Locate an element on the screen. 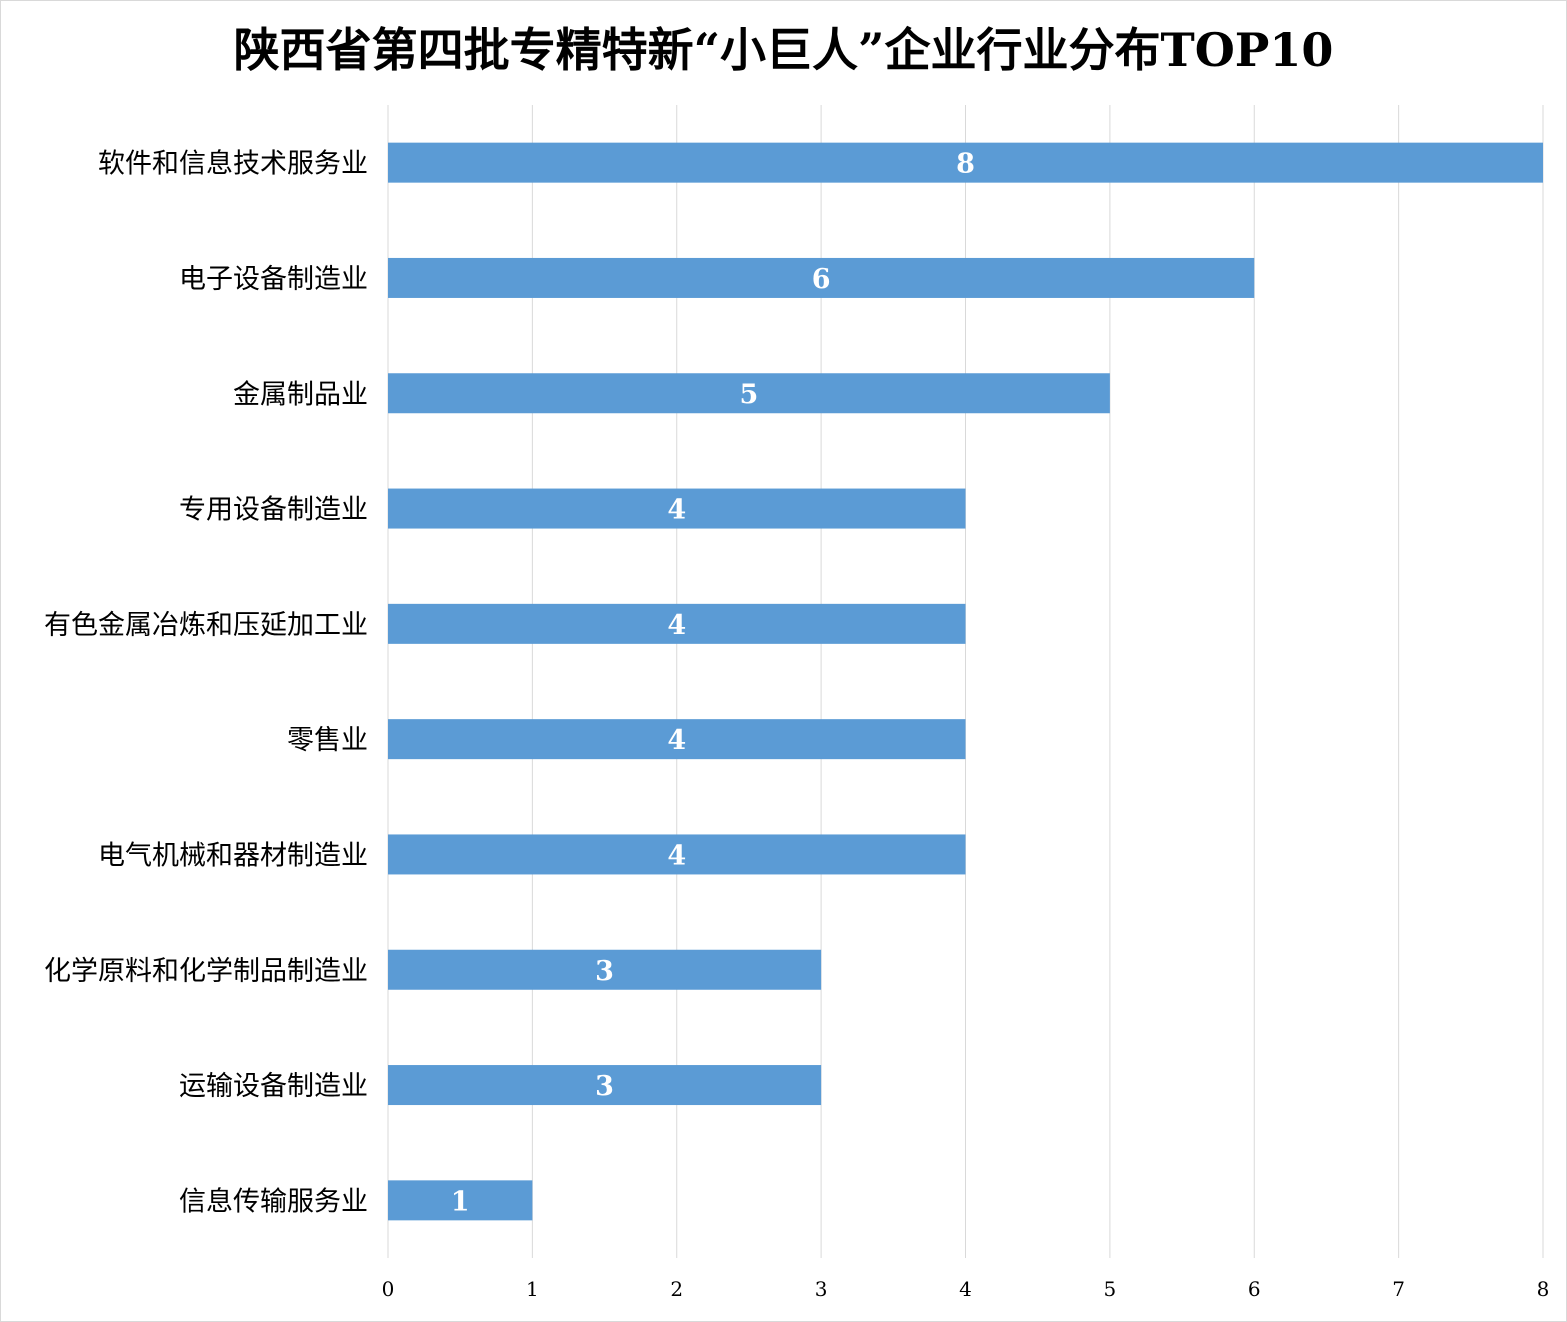  category-label: 软件和信息技术服务业 is located at coordinates (233, 164).